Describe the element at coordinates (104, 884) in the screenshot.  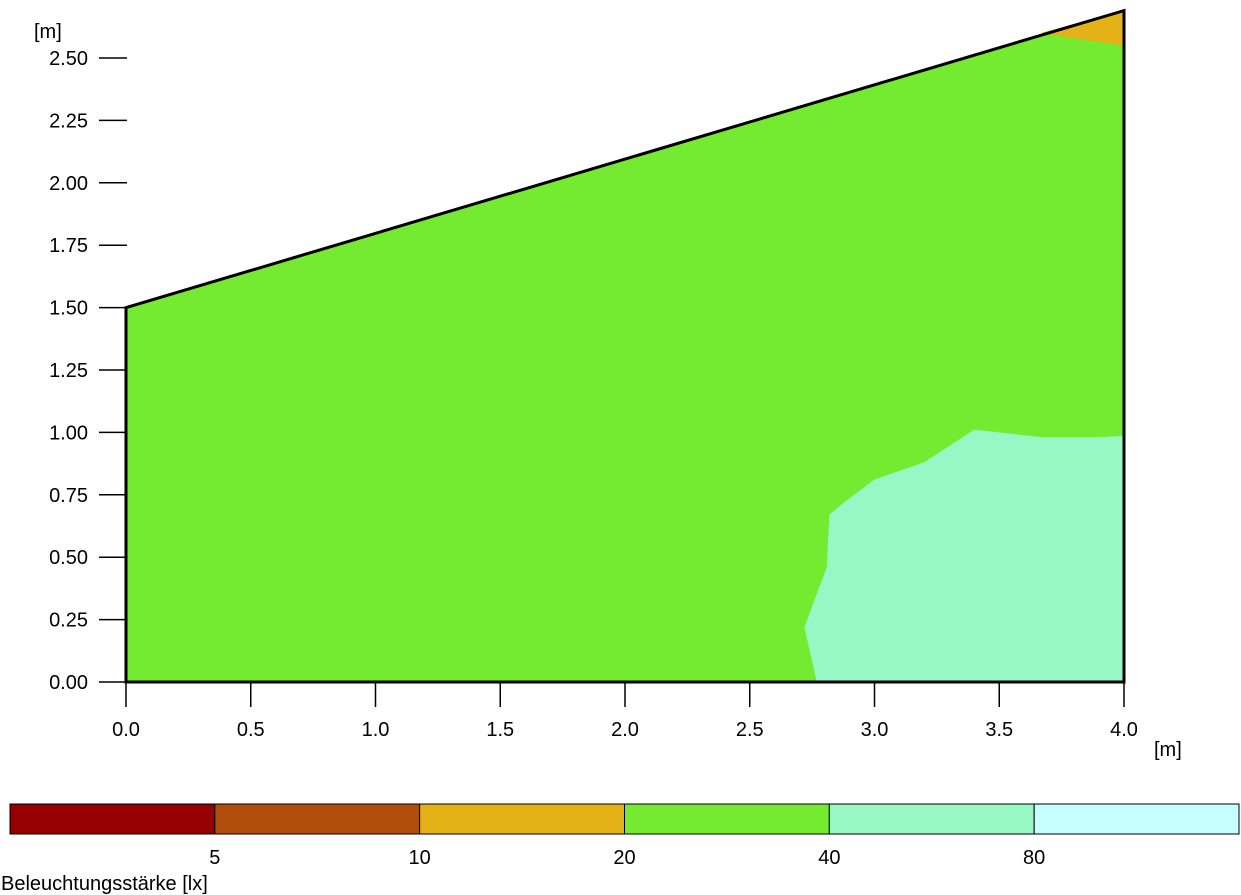
I see `legend-title: Beleuchtungsstärke [lx]` at that location.